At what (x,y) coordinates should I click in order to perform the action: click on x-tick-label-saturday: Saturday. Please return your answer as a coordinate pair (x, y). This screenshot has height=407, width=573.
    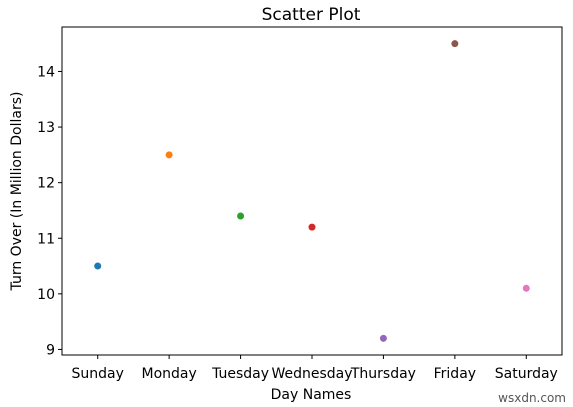
    Looking at the image, I should click on (526, 374).